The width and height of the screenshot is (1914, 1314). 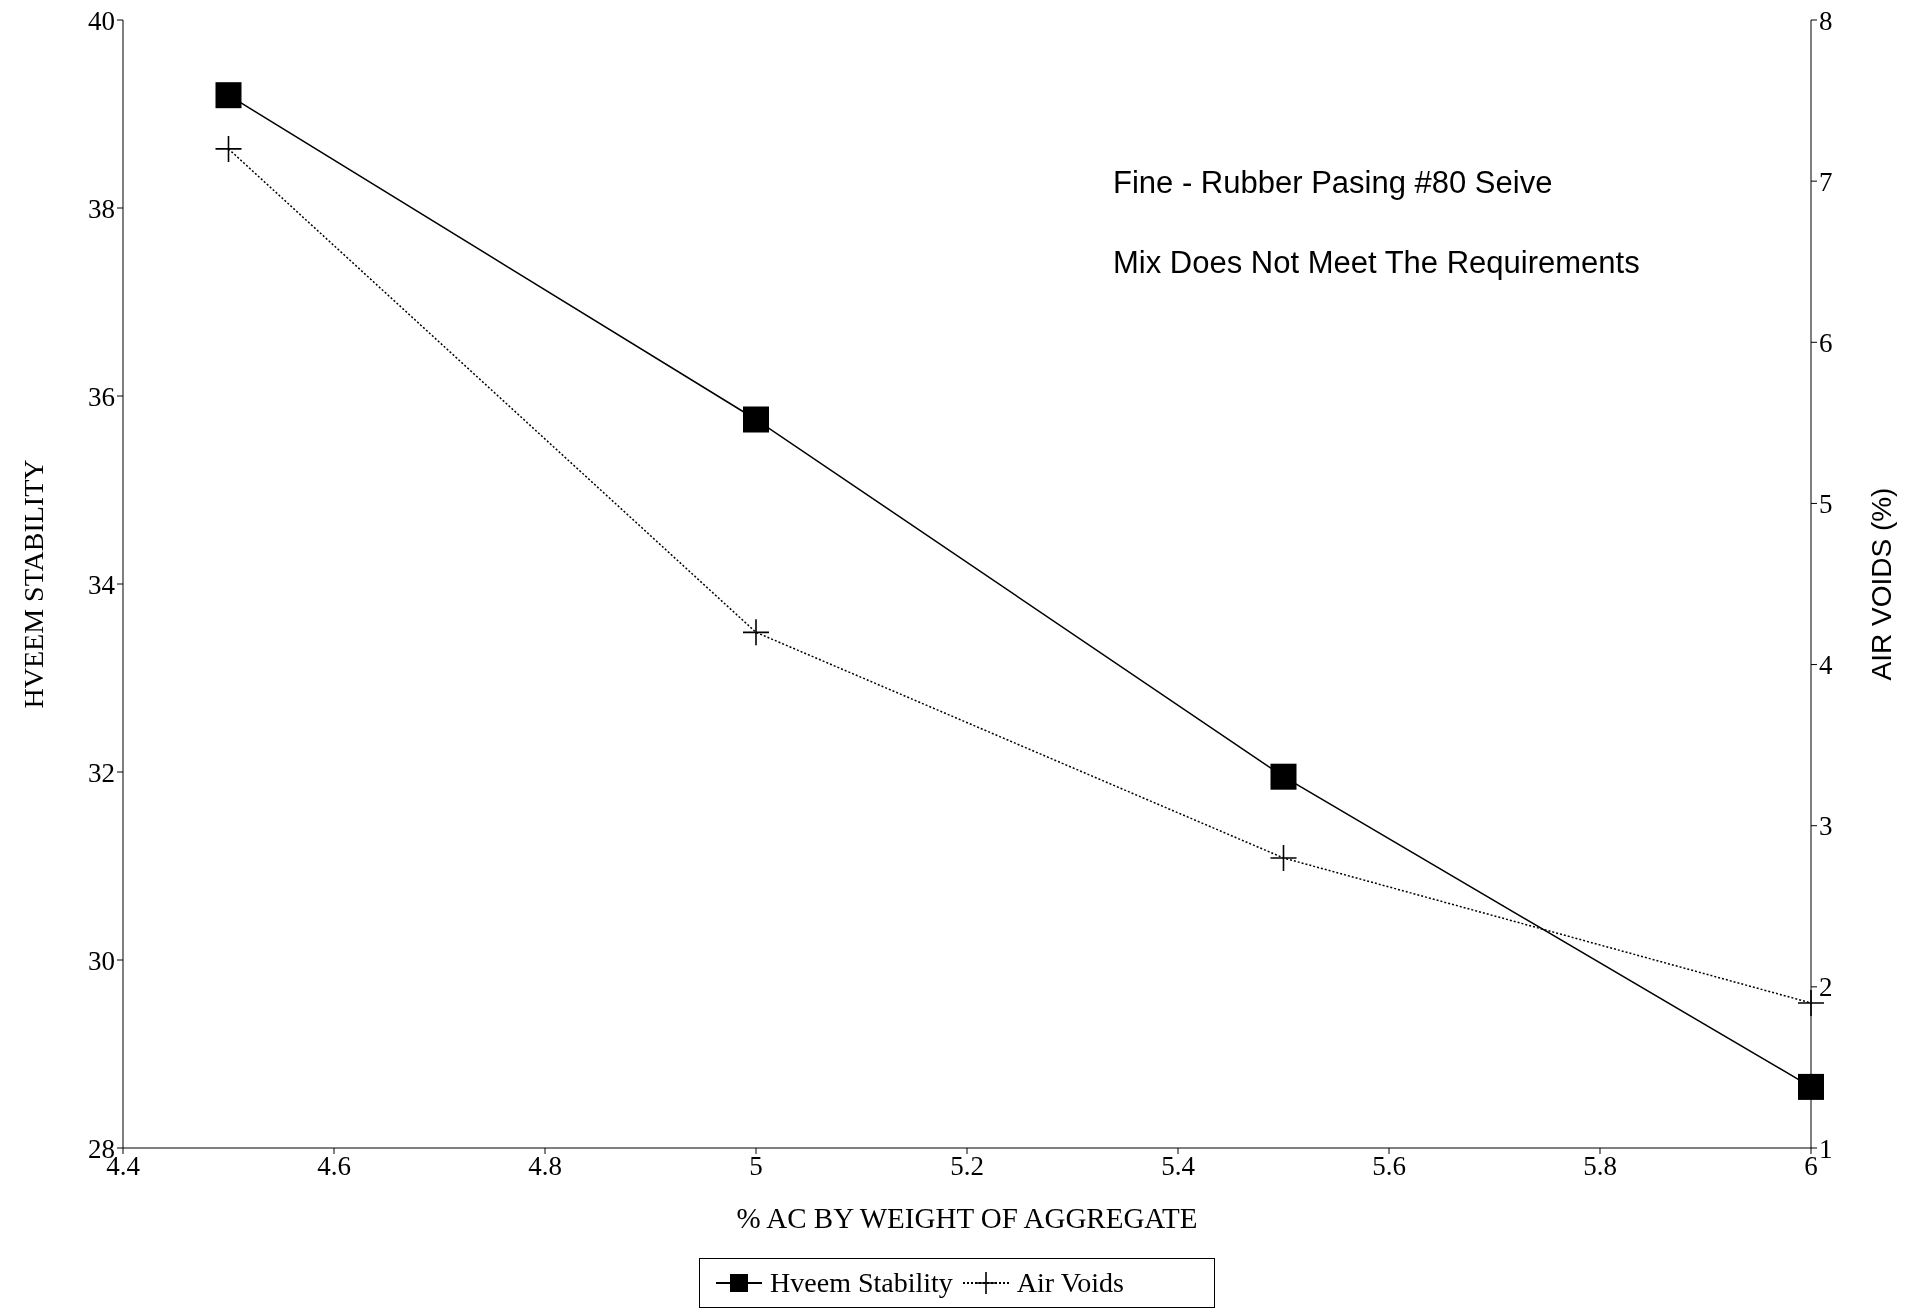 I want to click on y2-tick-label: 8, so click(x=1826, y=20).